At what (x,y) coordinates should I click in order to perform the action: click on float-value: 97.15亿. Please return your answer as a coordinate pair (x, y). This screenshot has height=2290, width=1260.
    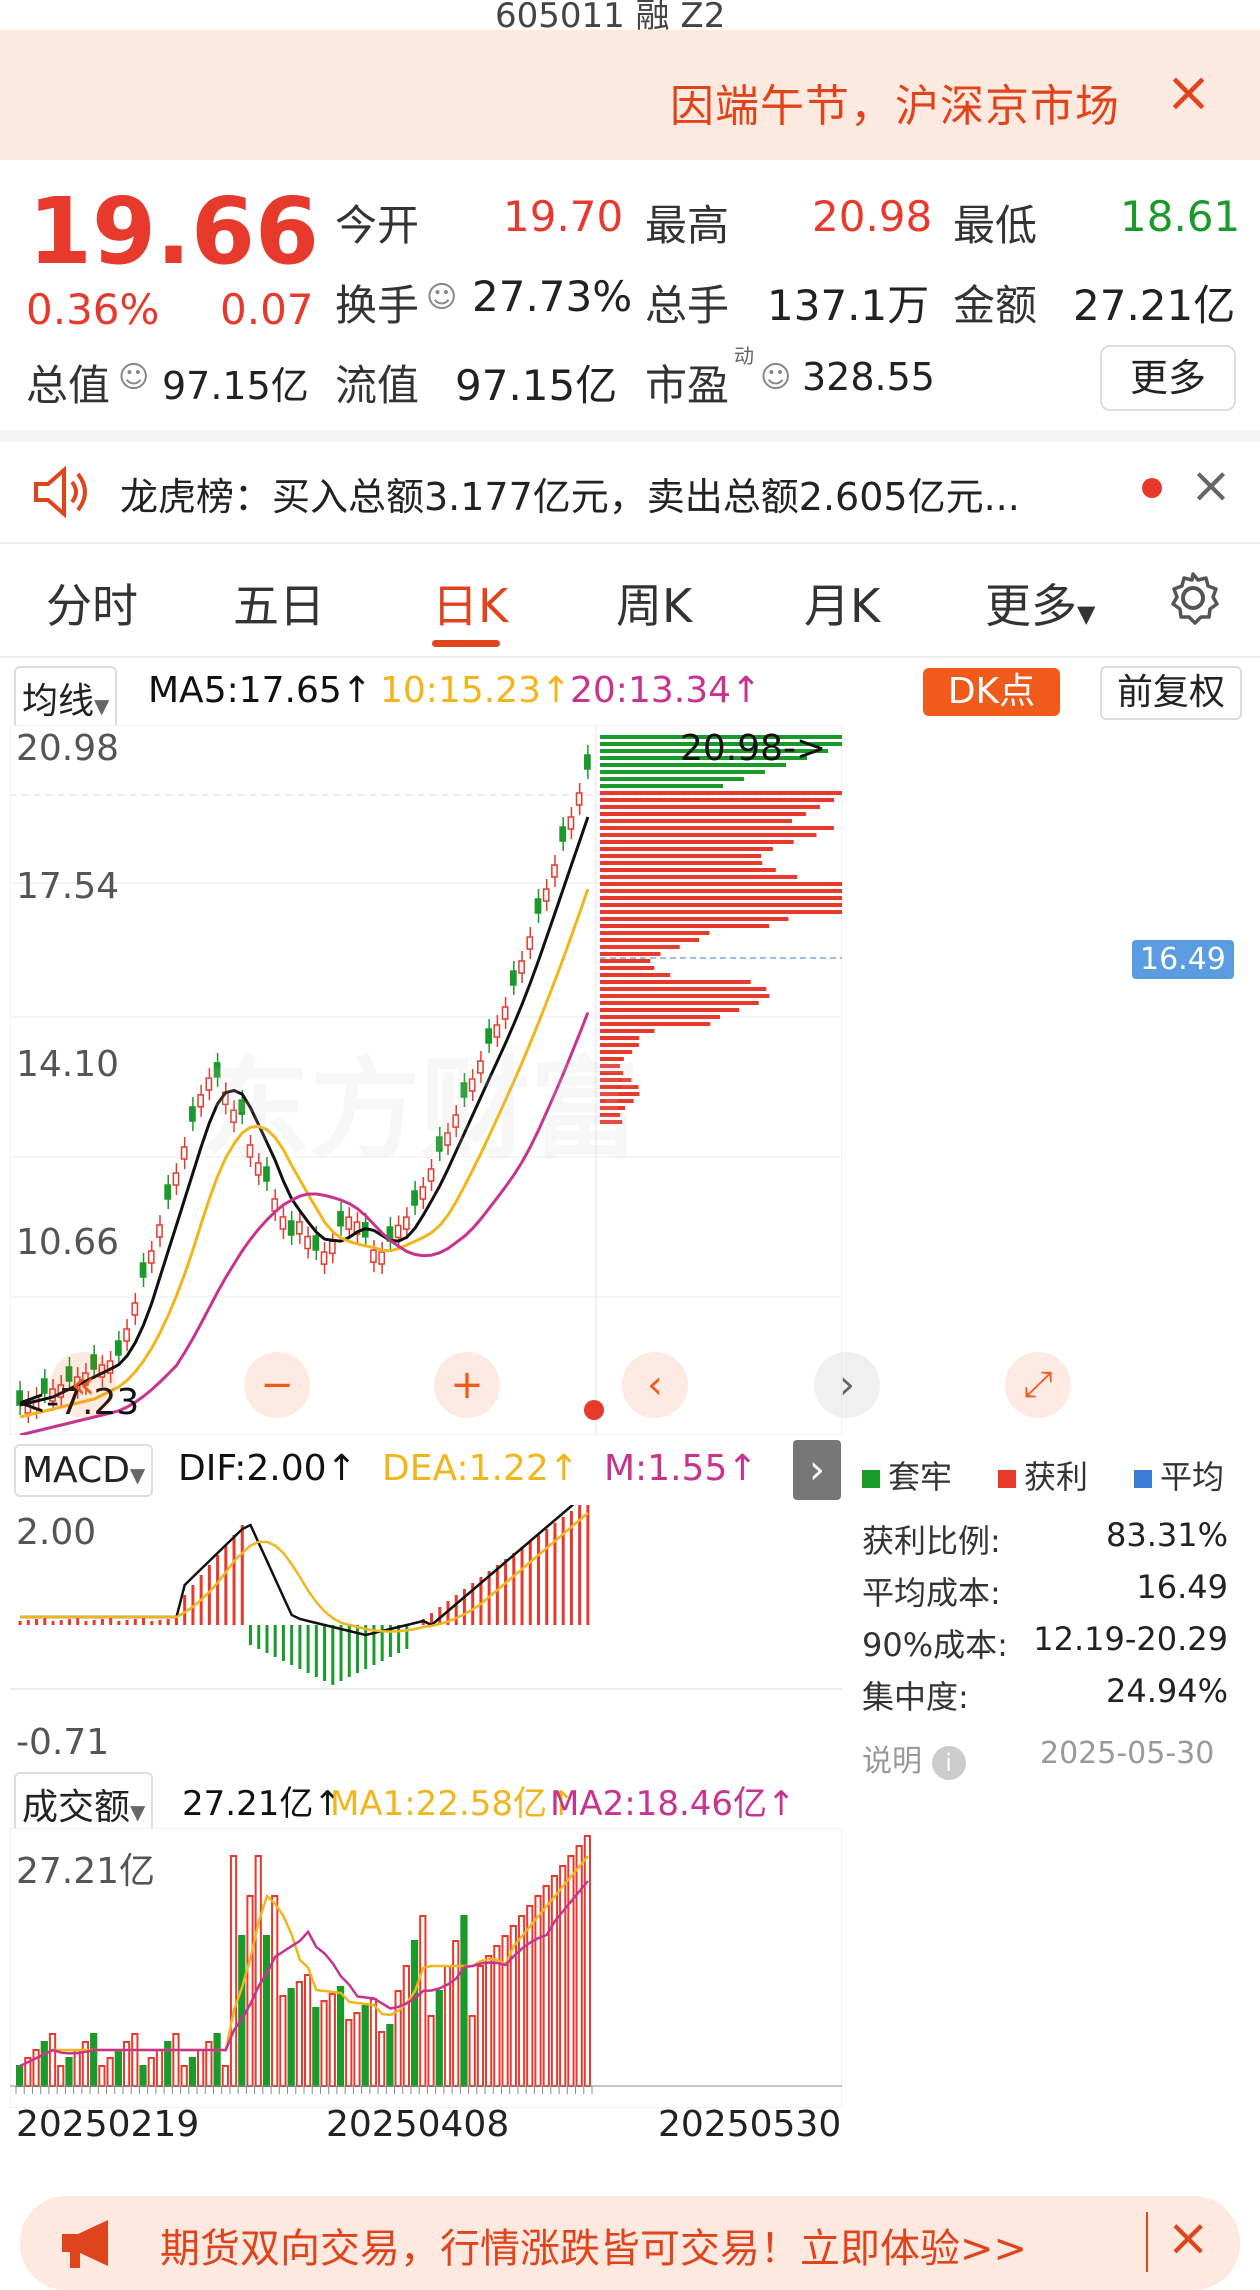
    Looking at the image, I should click on (536, 385).